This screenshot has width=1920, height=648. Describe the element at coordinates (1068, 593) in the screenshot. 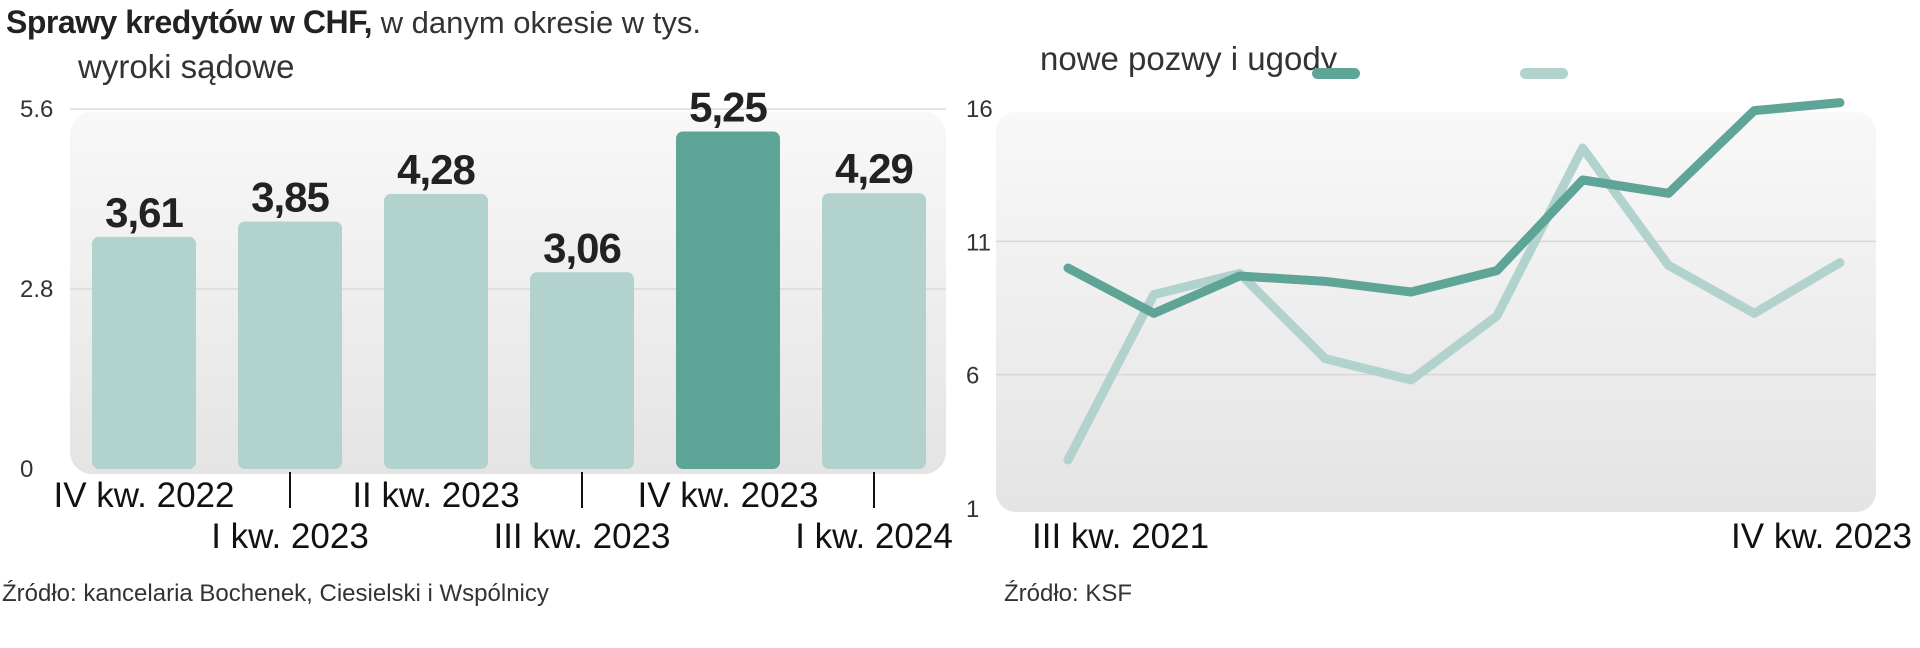

I see `right-source: Źródło: KSF` at that location.